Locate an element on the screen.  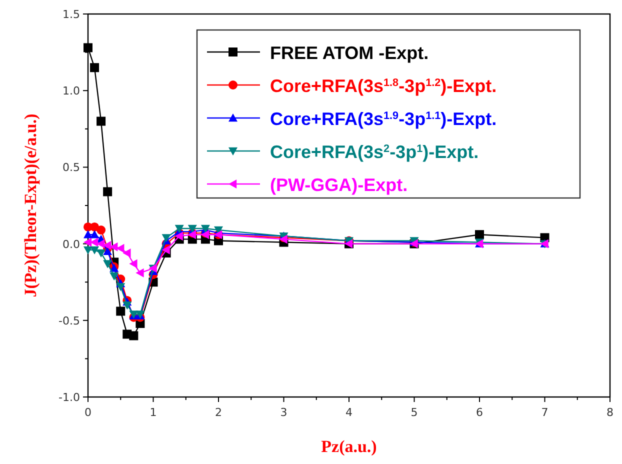
legend-label: FREE ATOM -Expt. is located at coordinates (349, 53).